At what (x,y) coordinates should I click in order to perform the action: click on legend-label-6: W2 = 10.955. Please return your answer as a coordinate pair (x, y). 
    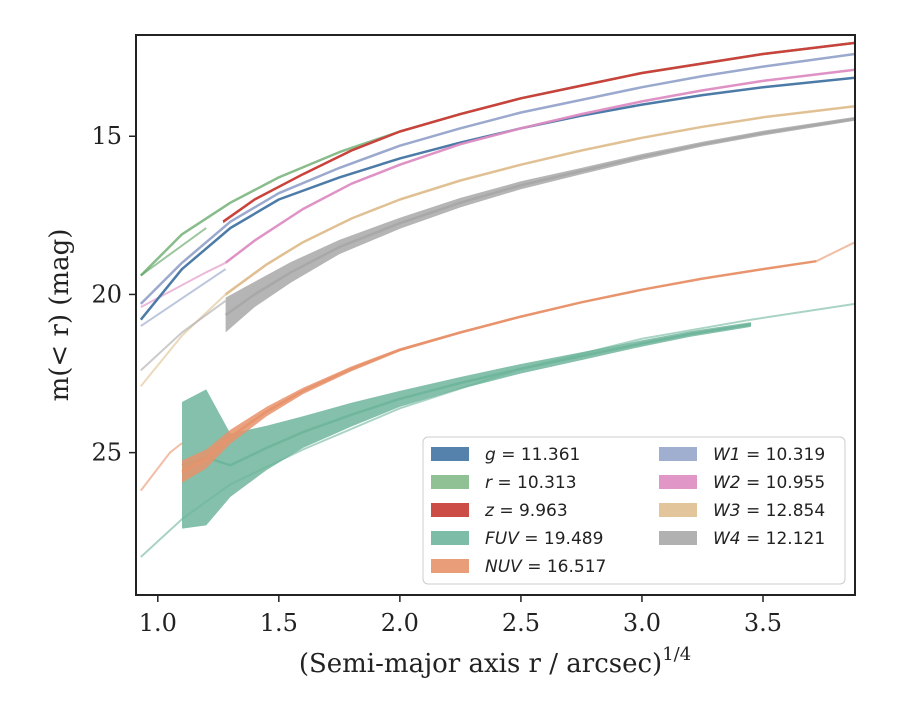
    Looking at the image, I should click on (769, 483).